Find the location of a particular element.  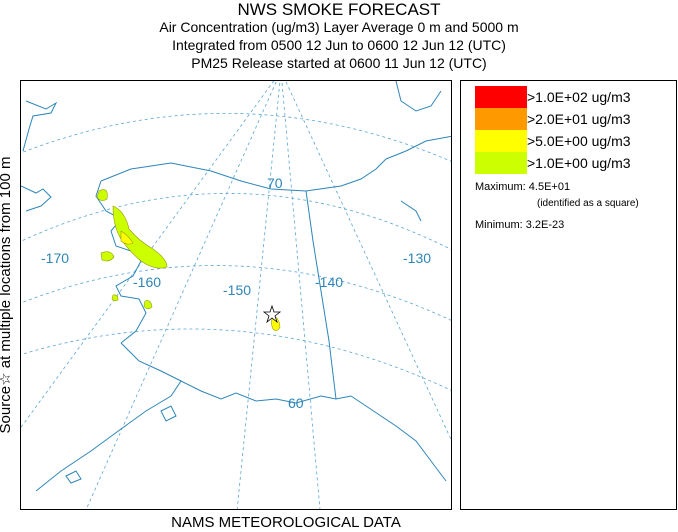

legend-item-gt-5e0: >5.0E+00 ug/m3 is located at coordinates (553, 141).